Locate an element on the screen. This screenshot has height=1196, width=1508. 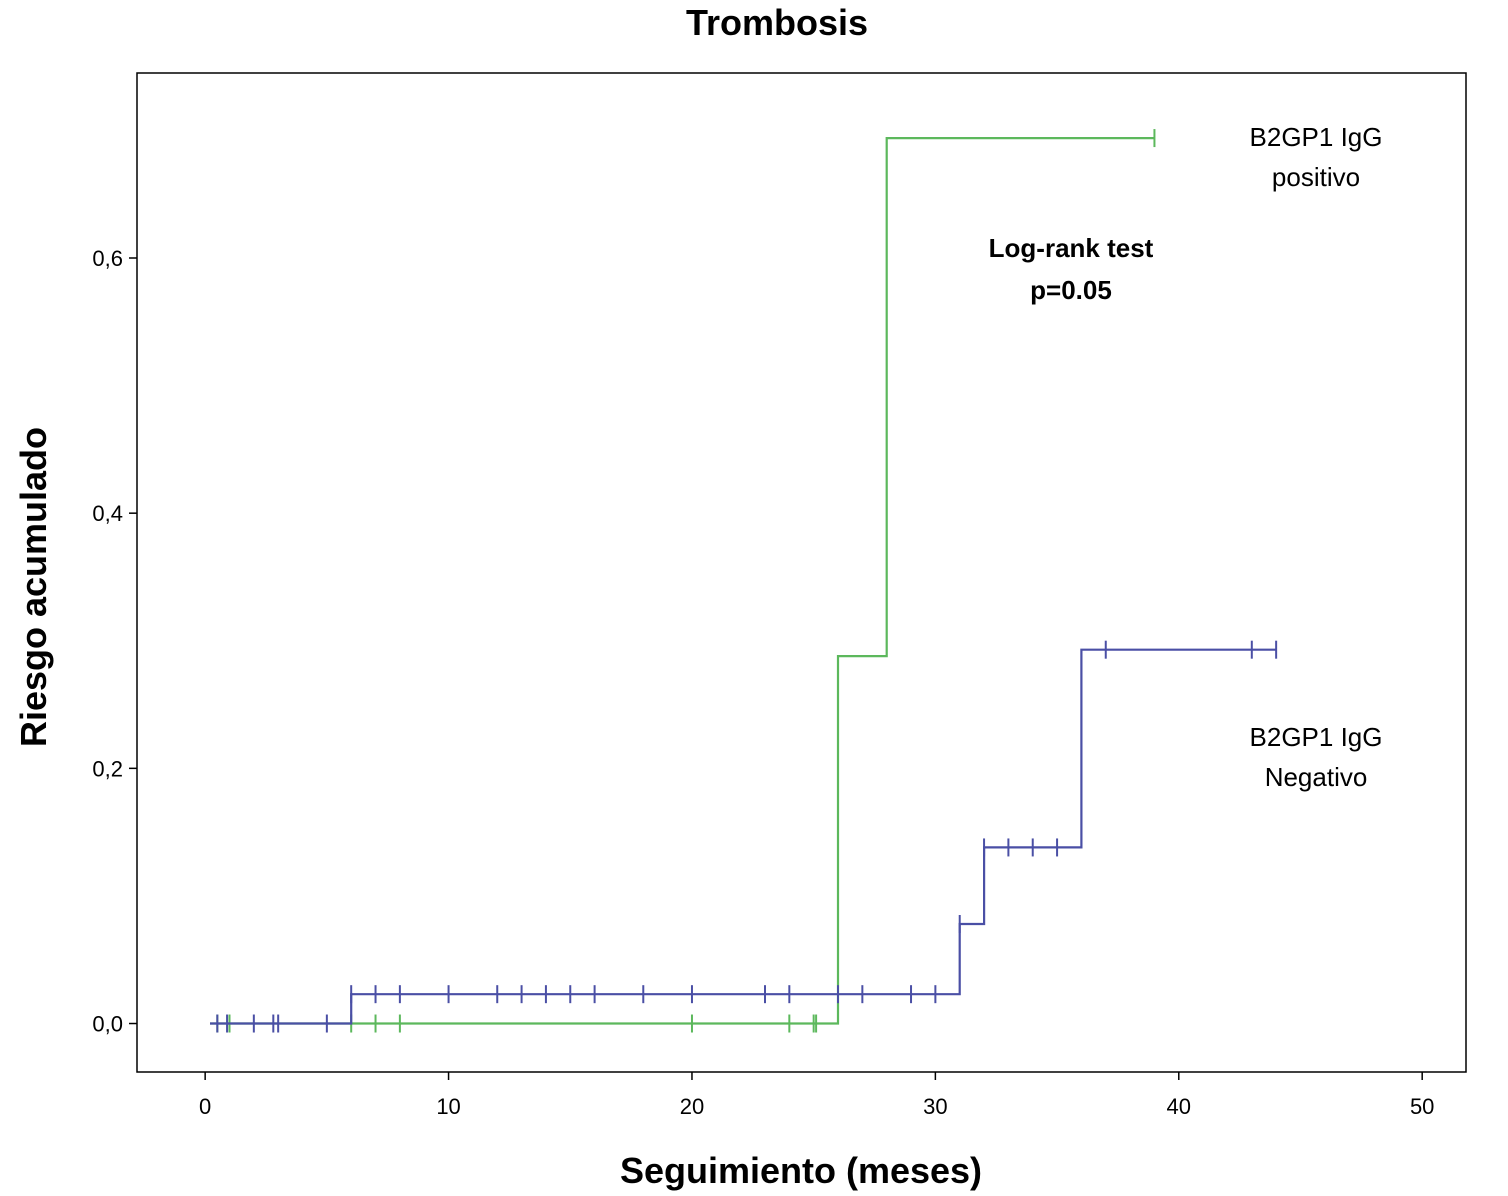
y-tick-label: 0,6 is located at coordinates (107, 258).